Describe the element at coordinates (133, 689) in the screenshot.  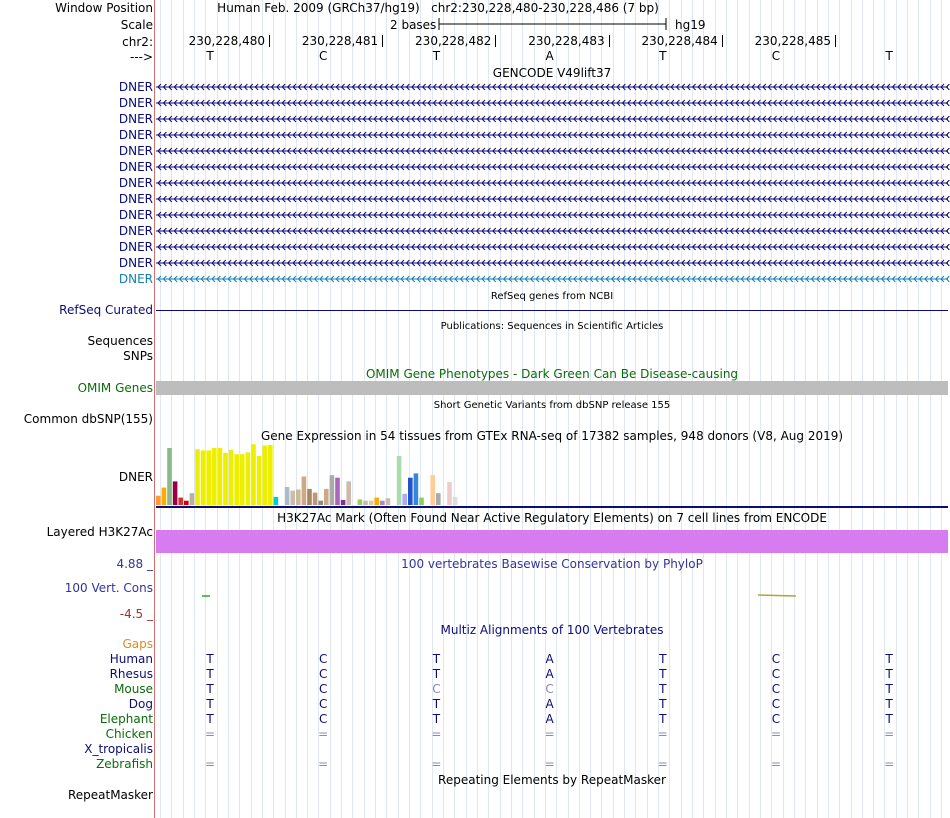
I see `species-label: Mouse` at that location.